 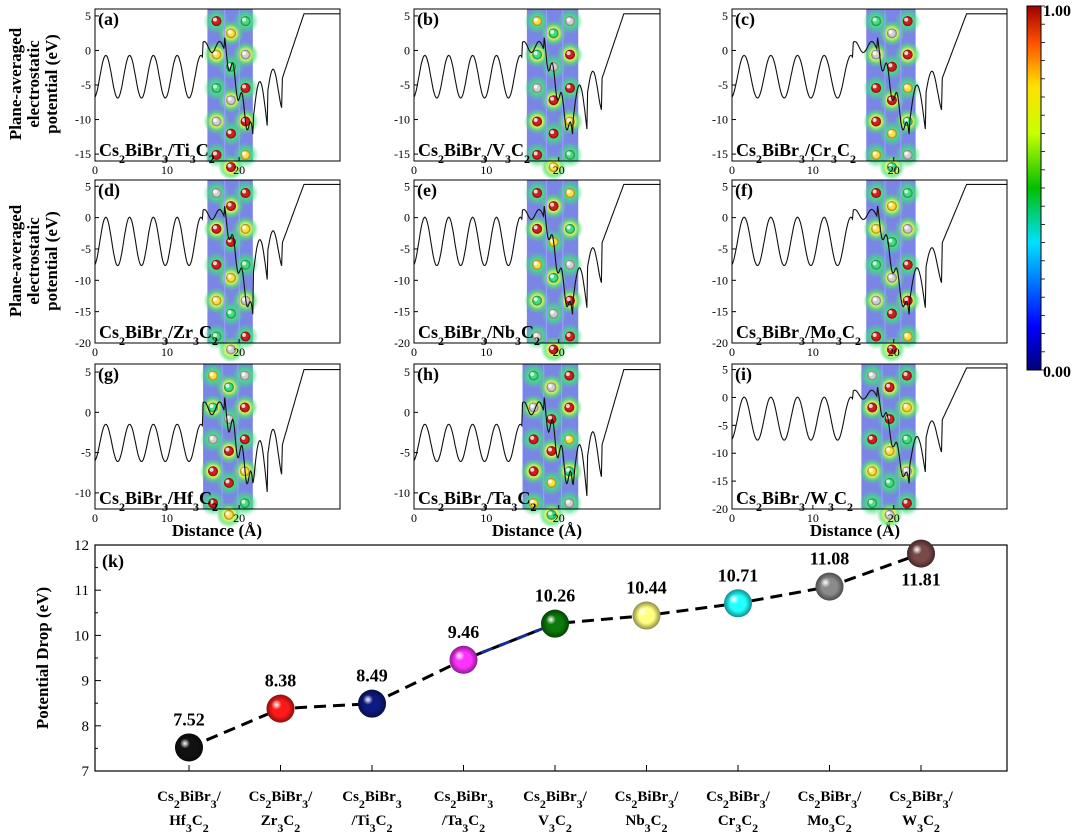 I want to click on row1-ylabel-line3: potential (eV), so click(x=51, y=84).